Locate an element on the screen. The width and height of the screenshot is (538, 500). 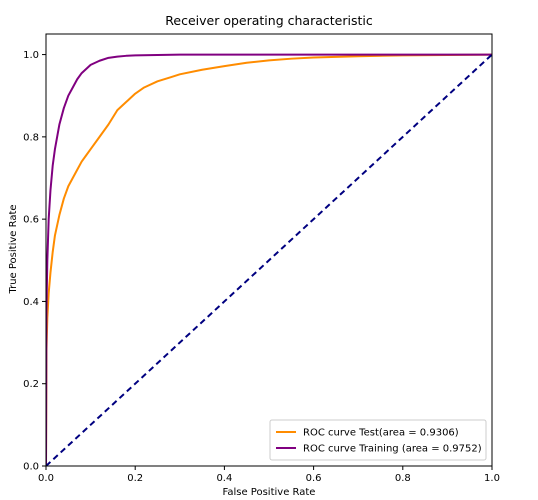
x-axis-label: False Positive Rate is located at coordinates (269, 492).